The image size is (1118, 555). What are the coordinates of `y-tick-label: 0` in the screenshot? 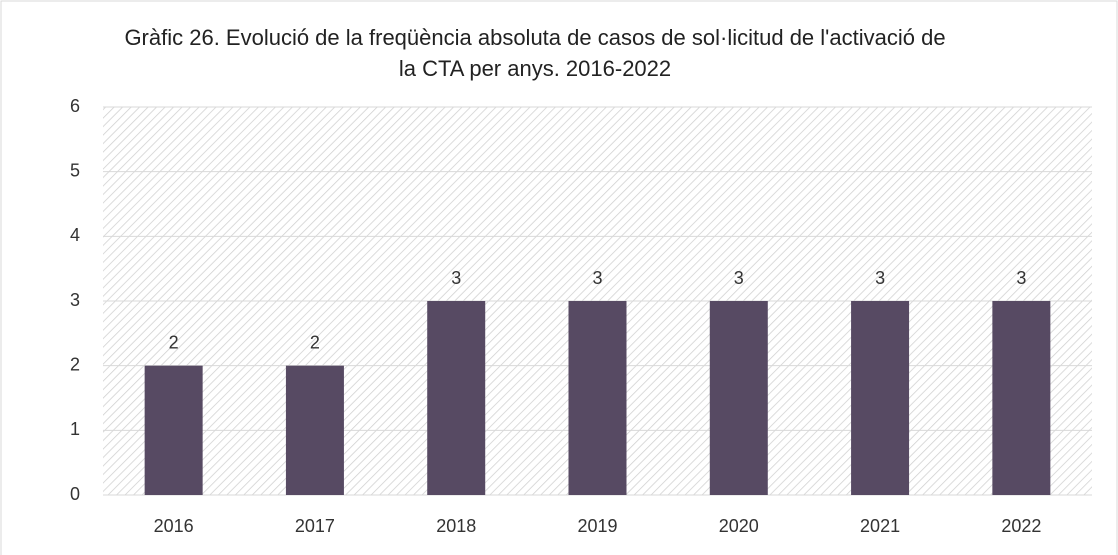 It's located at (75, 494).